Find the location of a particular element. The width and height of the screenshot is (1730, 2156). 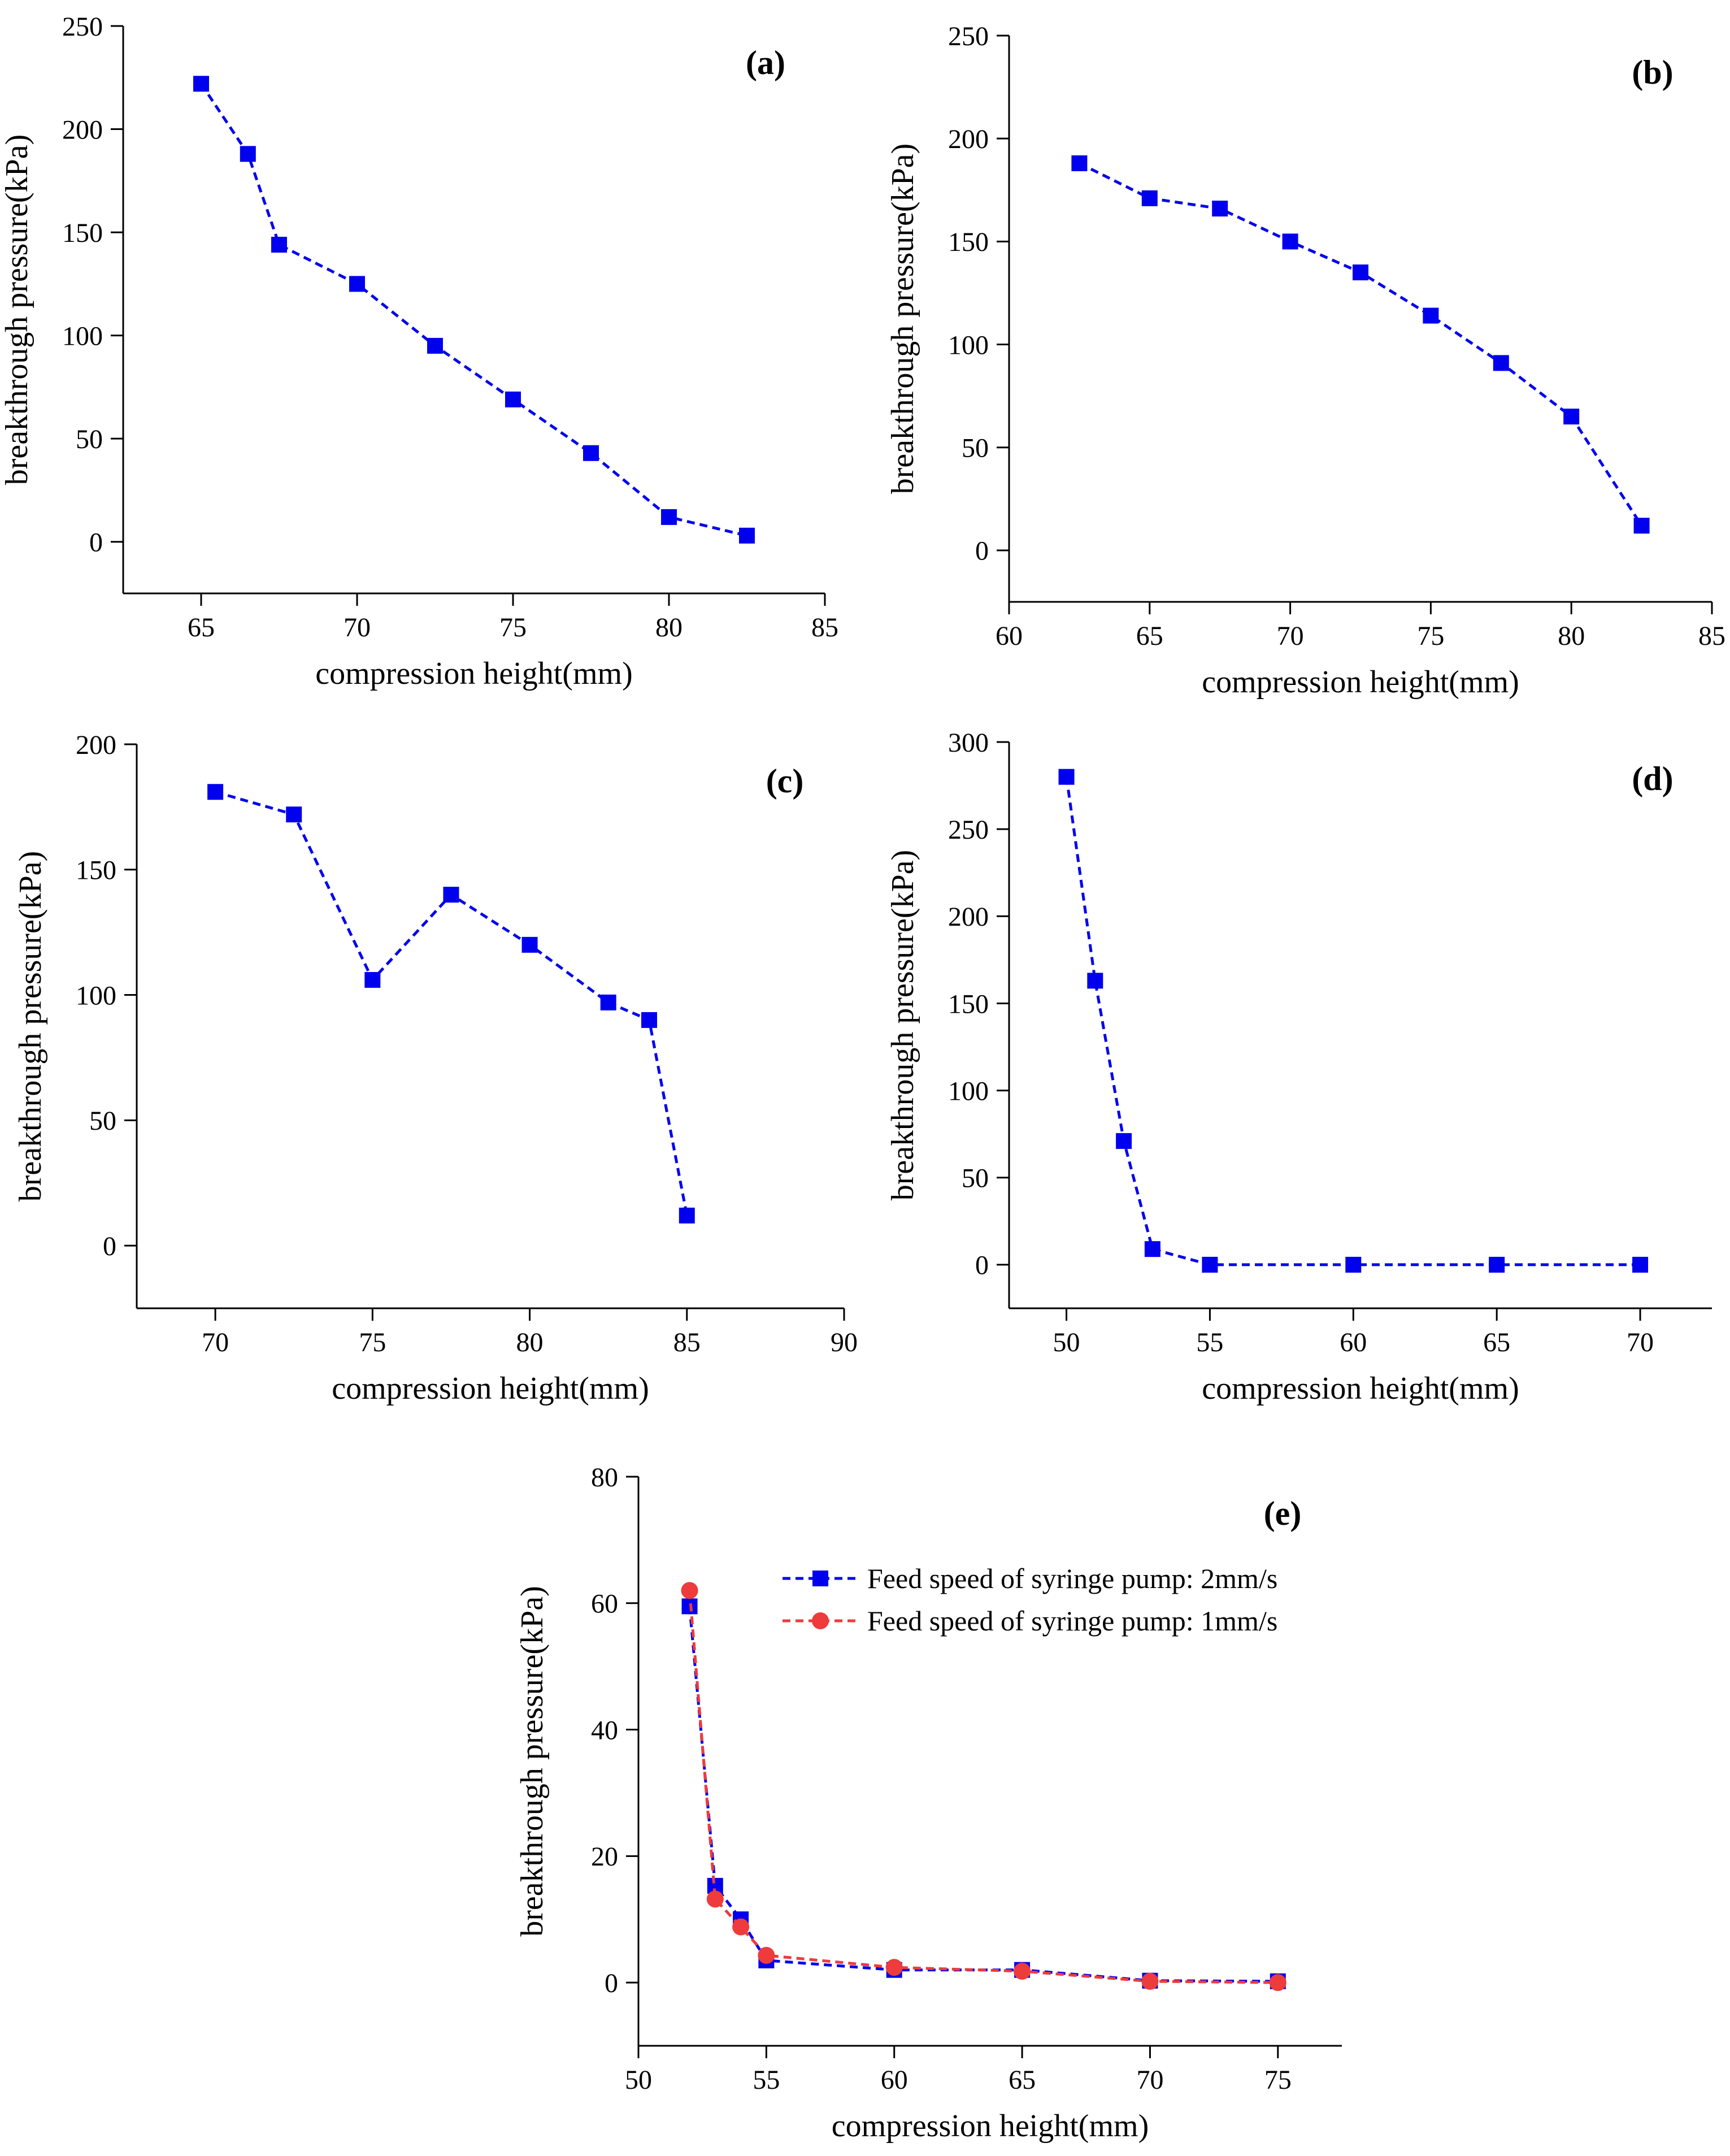

x-tick-label: 90 is located at coordinates (844, 1342).